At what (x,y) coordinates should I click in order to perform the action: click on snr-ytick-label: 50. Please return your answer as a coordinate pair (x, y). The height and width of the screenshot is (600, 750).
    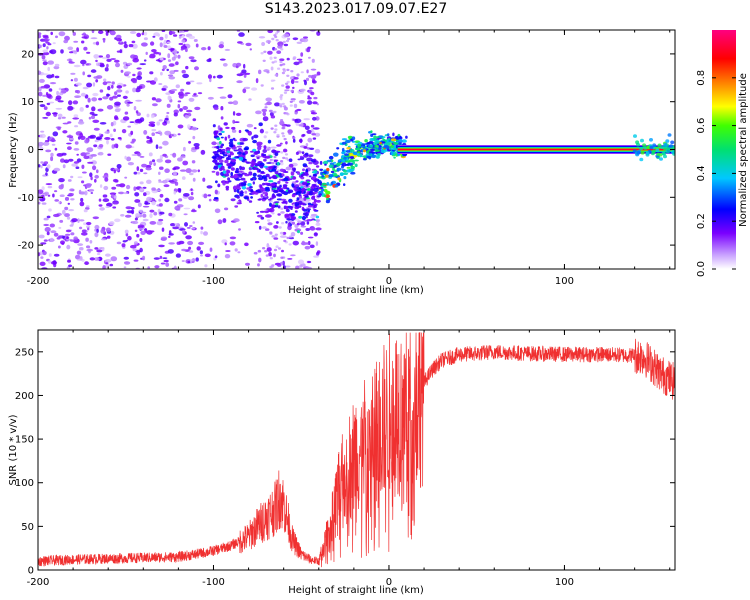
    Looking at the image, I should click on (27, 527).